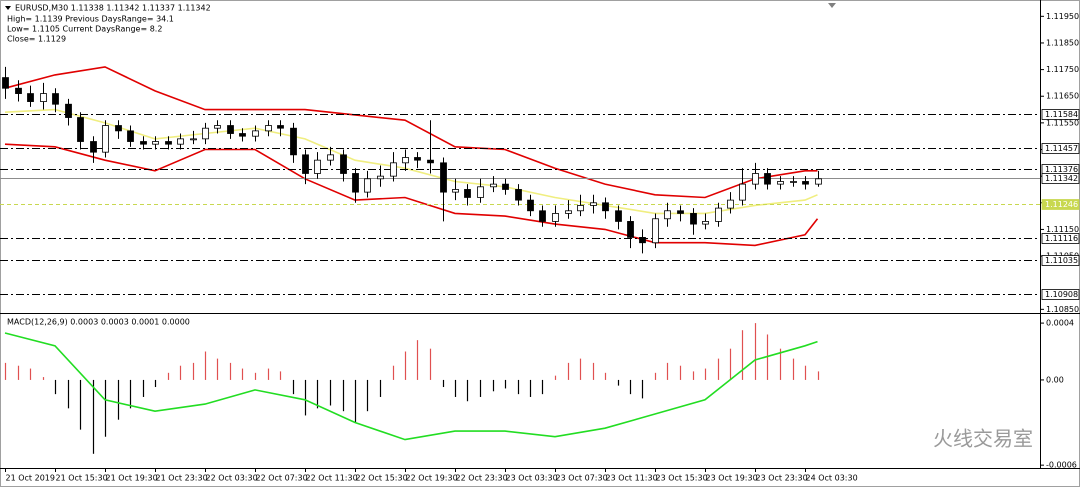 The width and height of the screenshot is (1080, 487). What do you see at coordinates (282, 478) in the screenshot?
I see `x-tick-label: 22 Oct 07:30` at bounding box center [282, 478].